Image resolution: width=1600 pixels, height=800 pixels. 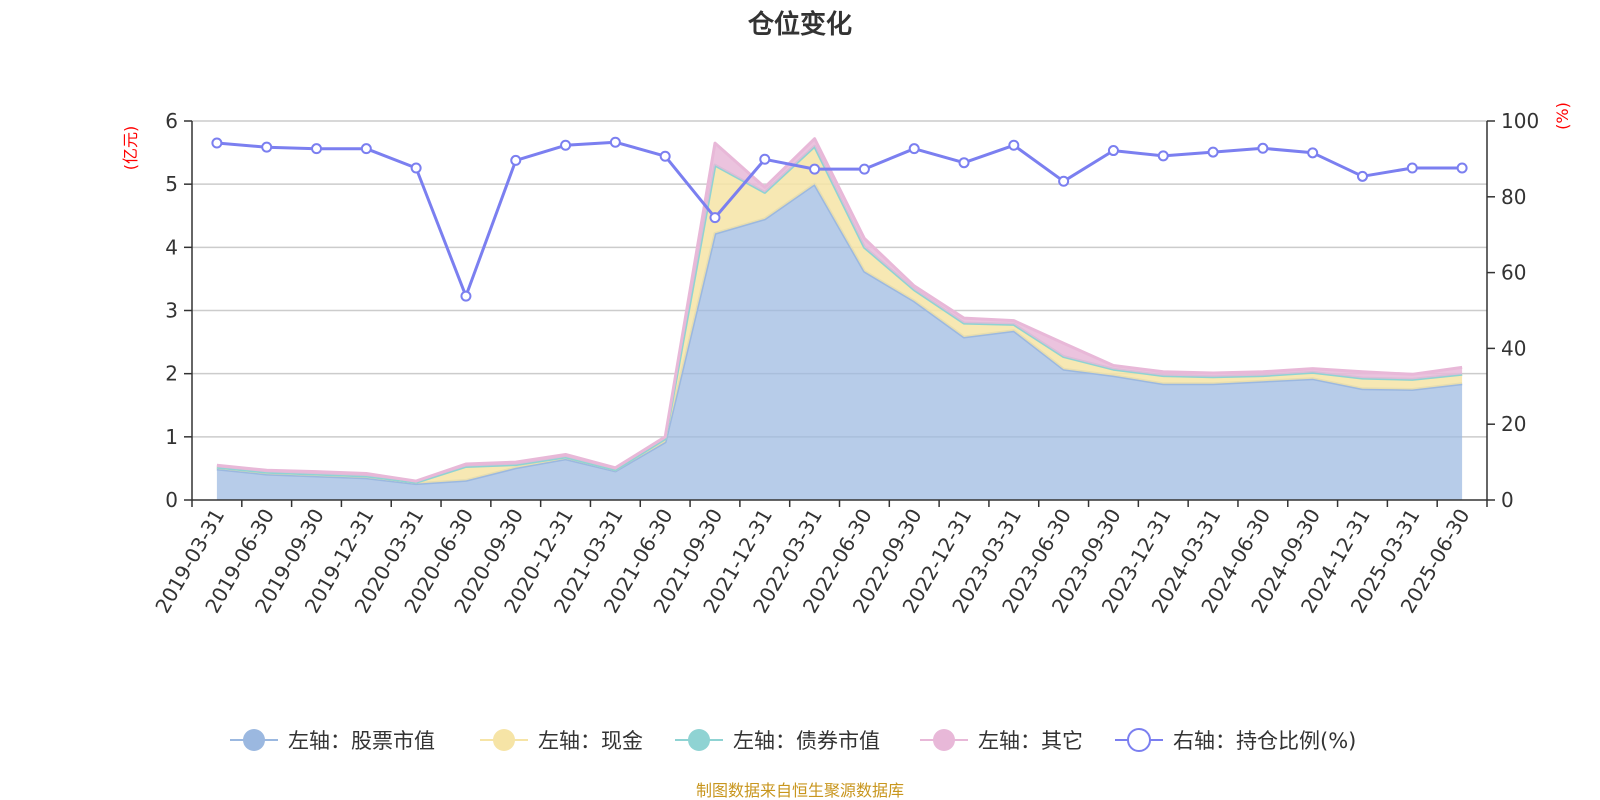 I want to click on legend-item: 左轴：现金, so click(x=561, y=741).